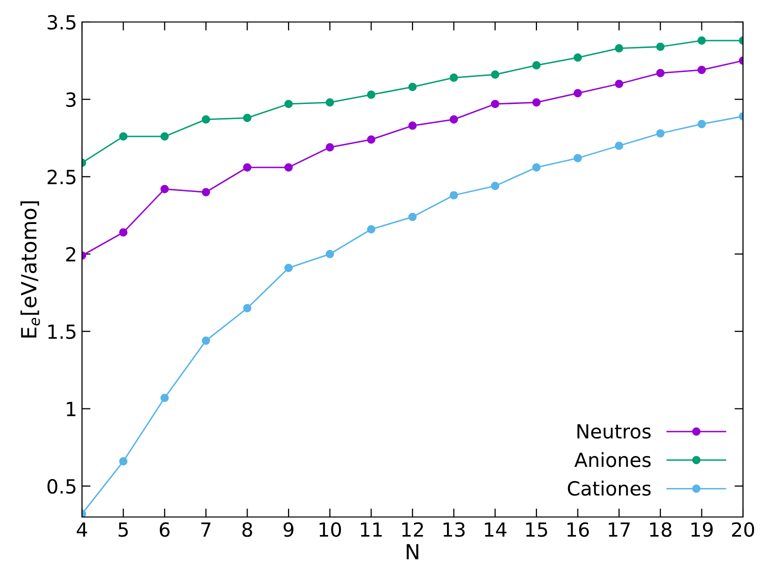 The image size is (764, 570). What do you see at coordinates (412, 552) in the screenshot?
I see `x-axis-title: N` at bounding box center [412, 552].